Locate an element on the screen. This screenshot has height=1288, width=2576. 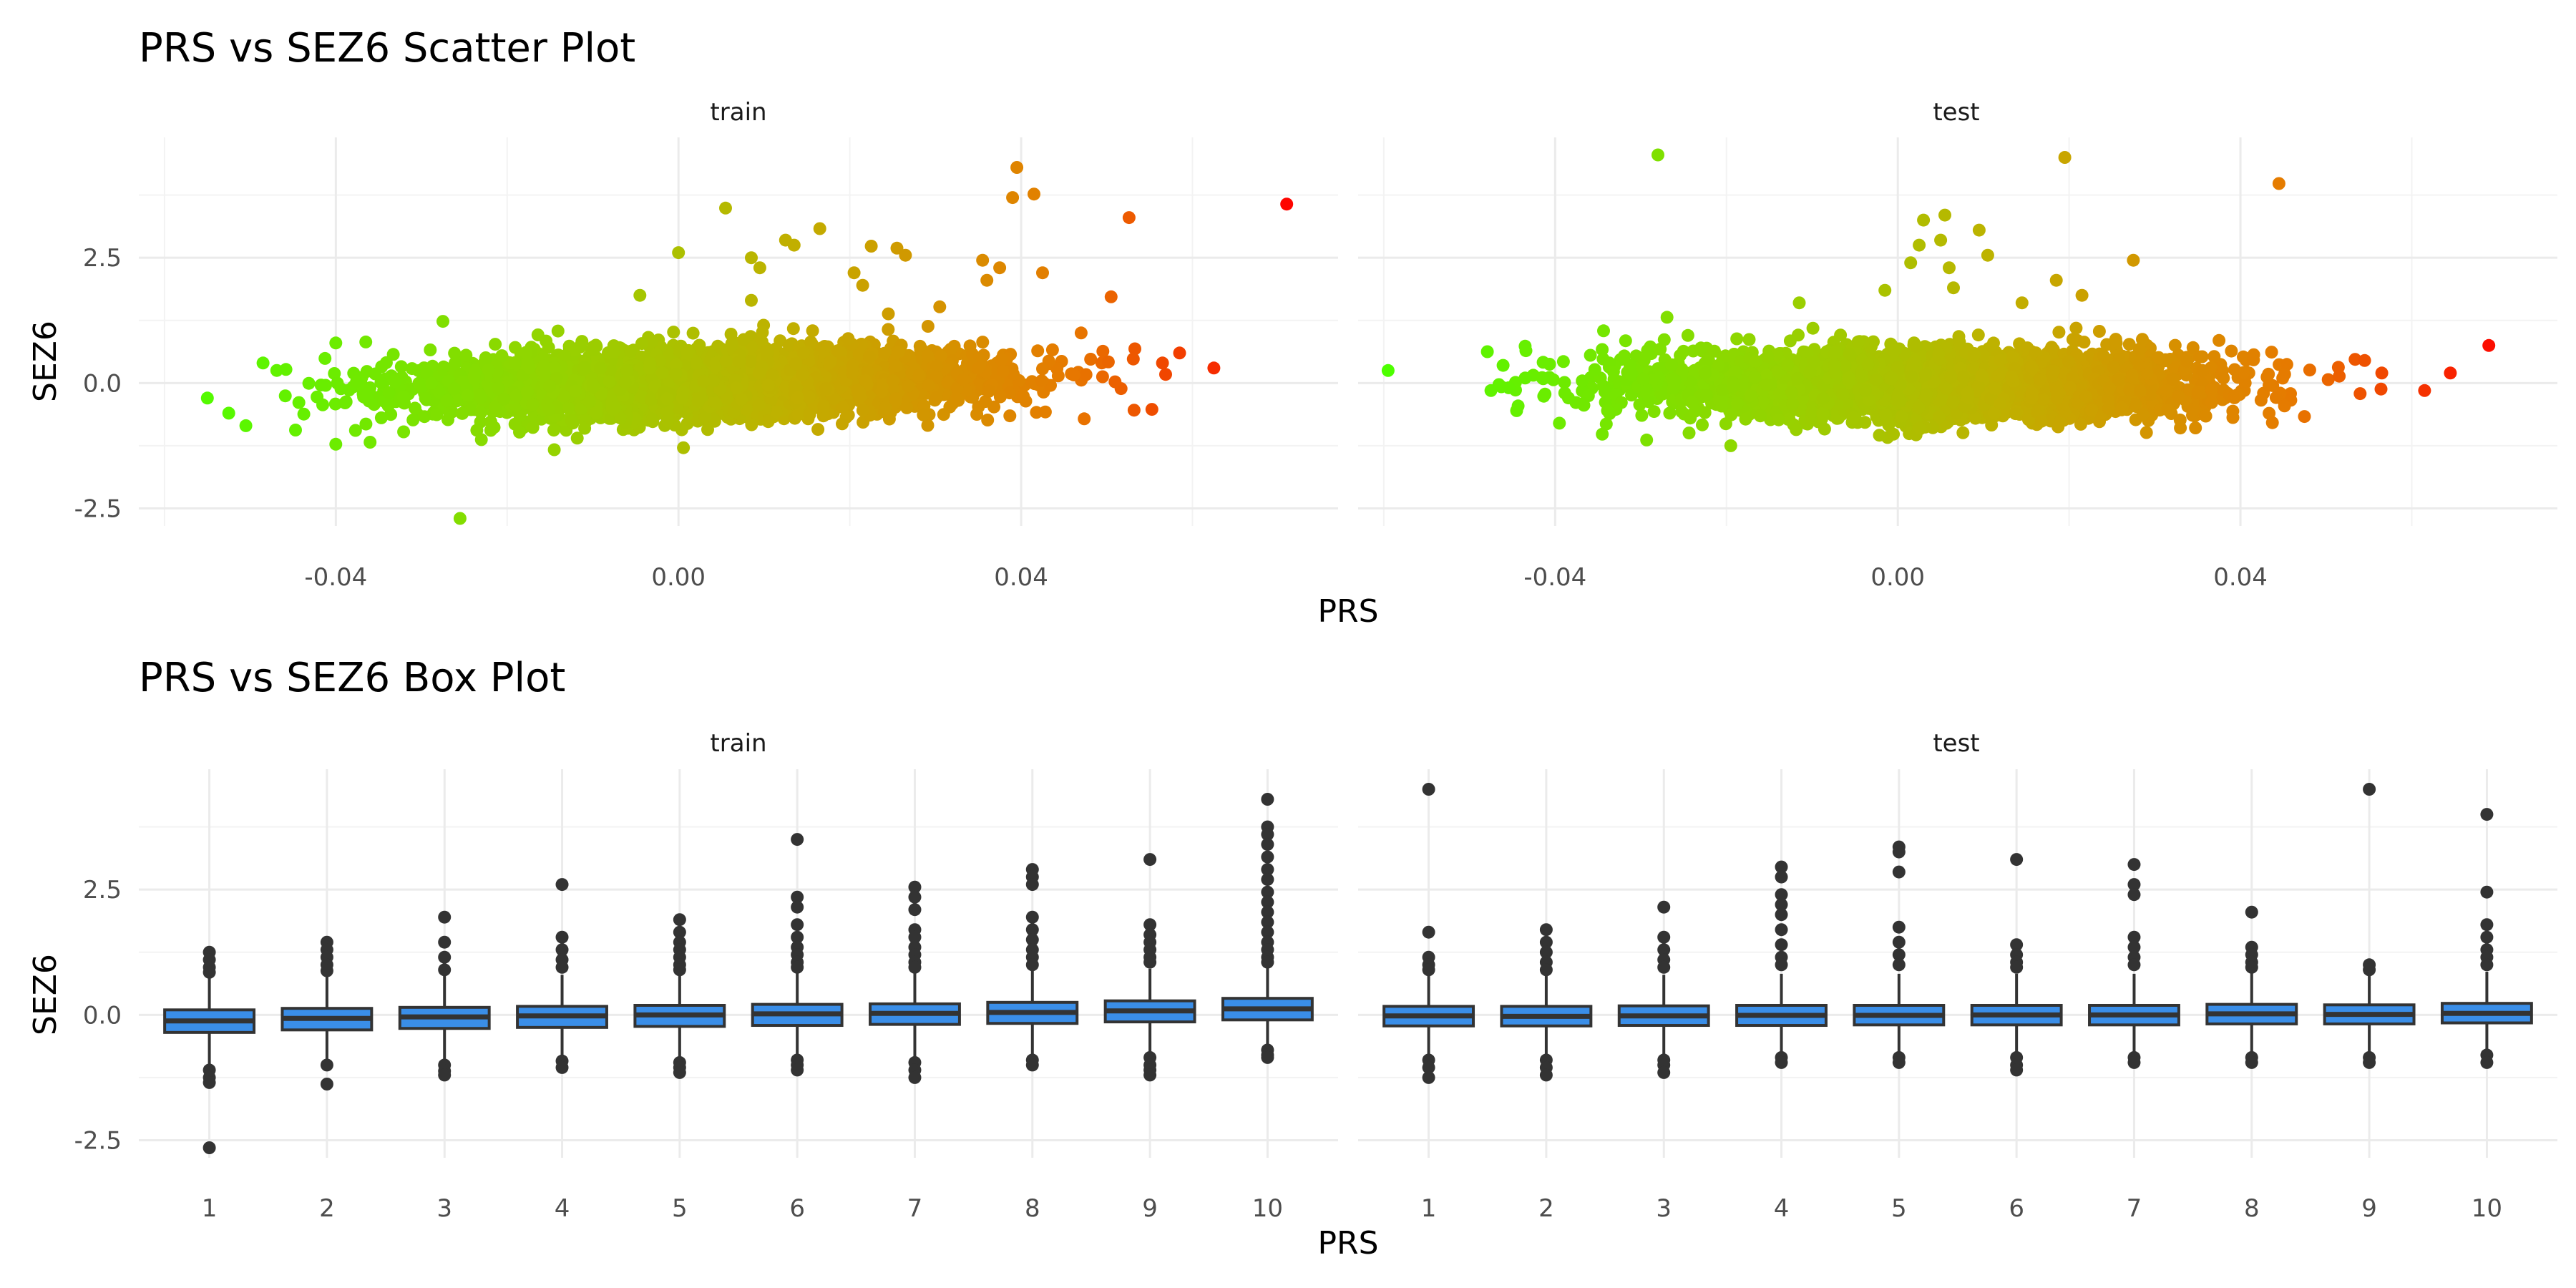
scatter-title: PRS vs SEZ6 Scatter Plot is located at coordinates (387, 48).